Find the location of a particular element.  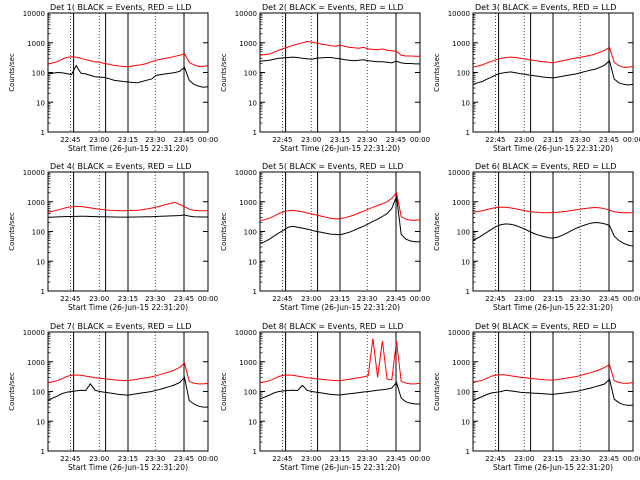

panel-title: Det 6( BLACK = Events, RED = LLD is located at coordinates (545, 166).